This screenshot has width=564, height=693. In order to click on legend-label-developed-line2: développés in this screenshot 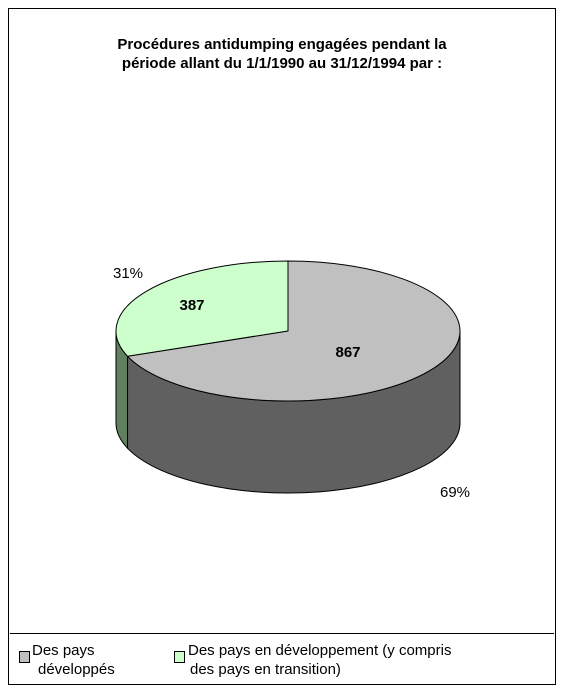, I will do `click(76, 669)`.